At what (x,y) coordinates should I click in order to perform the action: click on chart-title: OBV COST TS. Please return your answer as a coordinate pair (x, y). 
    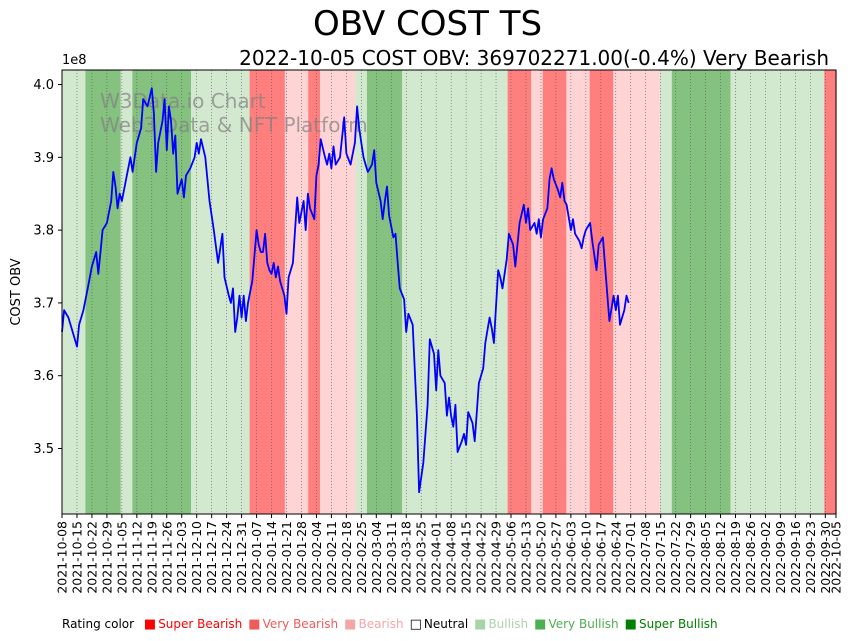
    Looking at the image, I should click on (427, 24).